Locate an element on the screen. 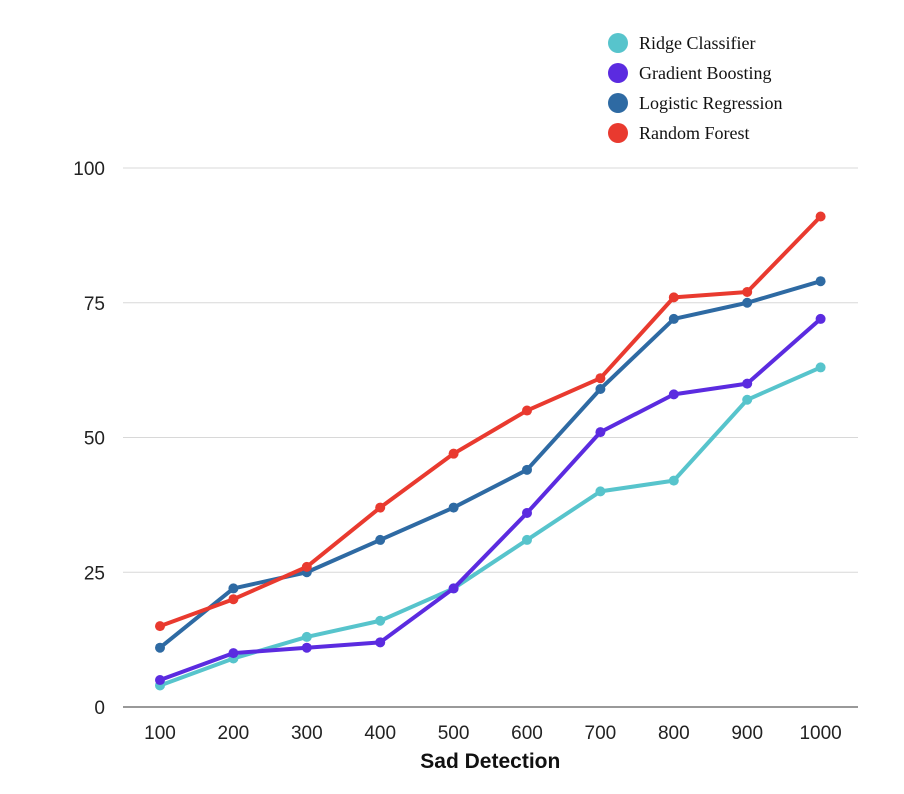 This screenshot has width=904, height=794. y-tick-label: 50 is located at coordinates (94, 439).